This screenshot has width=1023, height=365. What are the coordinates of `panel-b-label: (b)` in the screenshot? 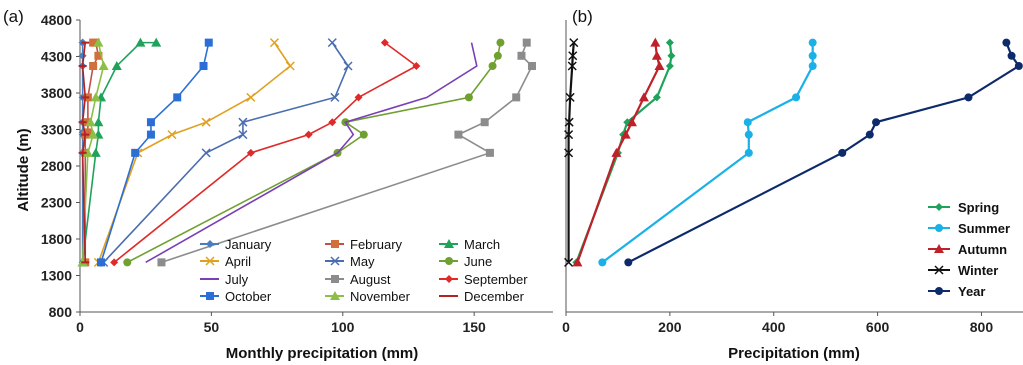 It's located at (582, 16).